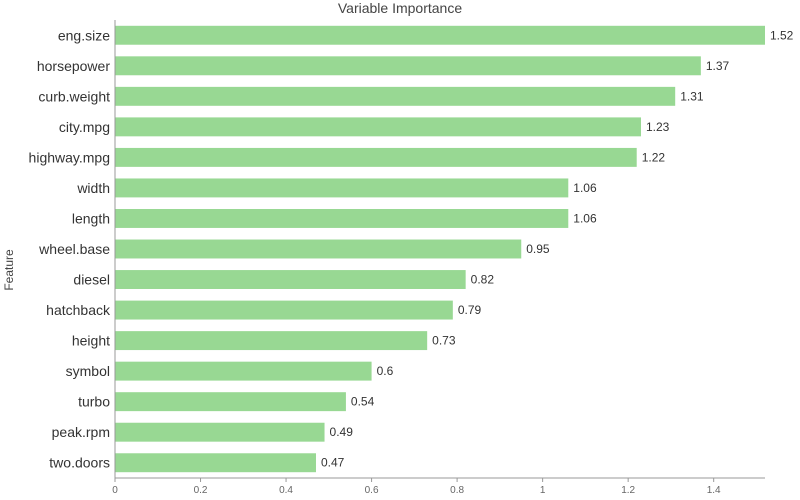 This screenshot has width=800, height=500. I want to click on value-label: 1.37, so click(718, 66).